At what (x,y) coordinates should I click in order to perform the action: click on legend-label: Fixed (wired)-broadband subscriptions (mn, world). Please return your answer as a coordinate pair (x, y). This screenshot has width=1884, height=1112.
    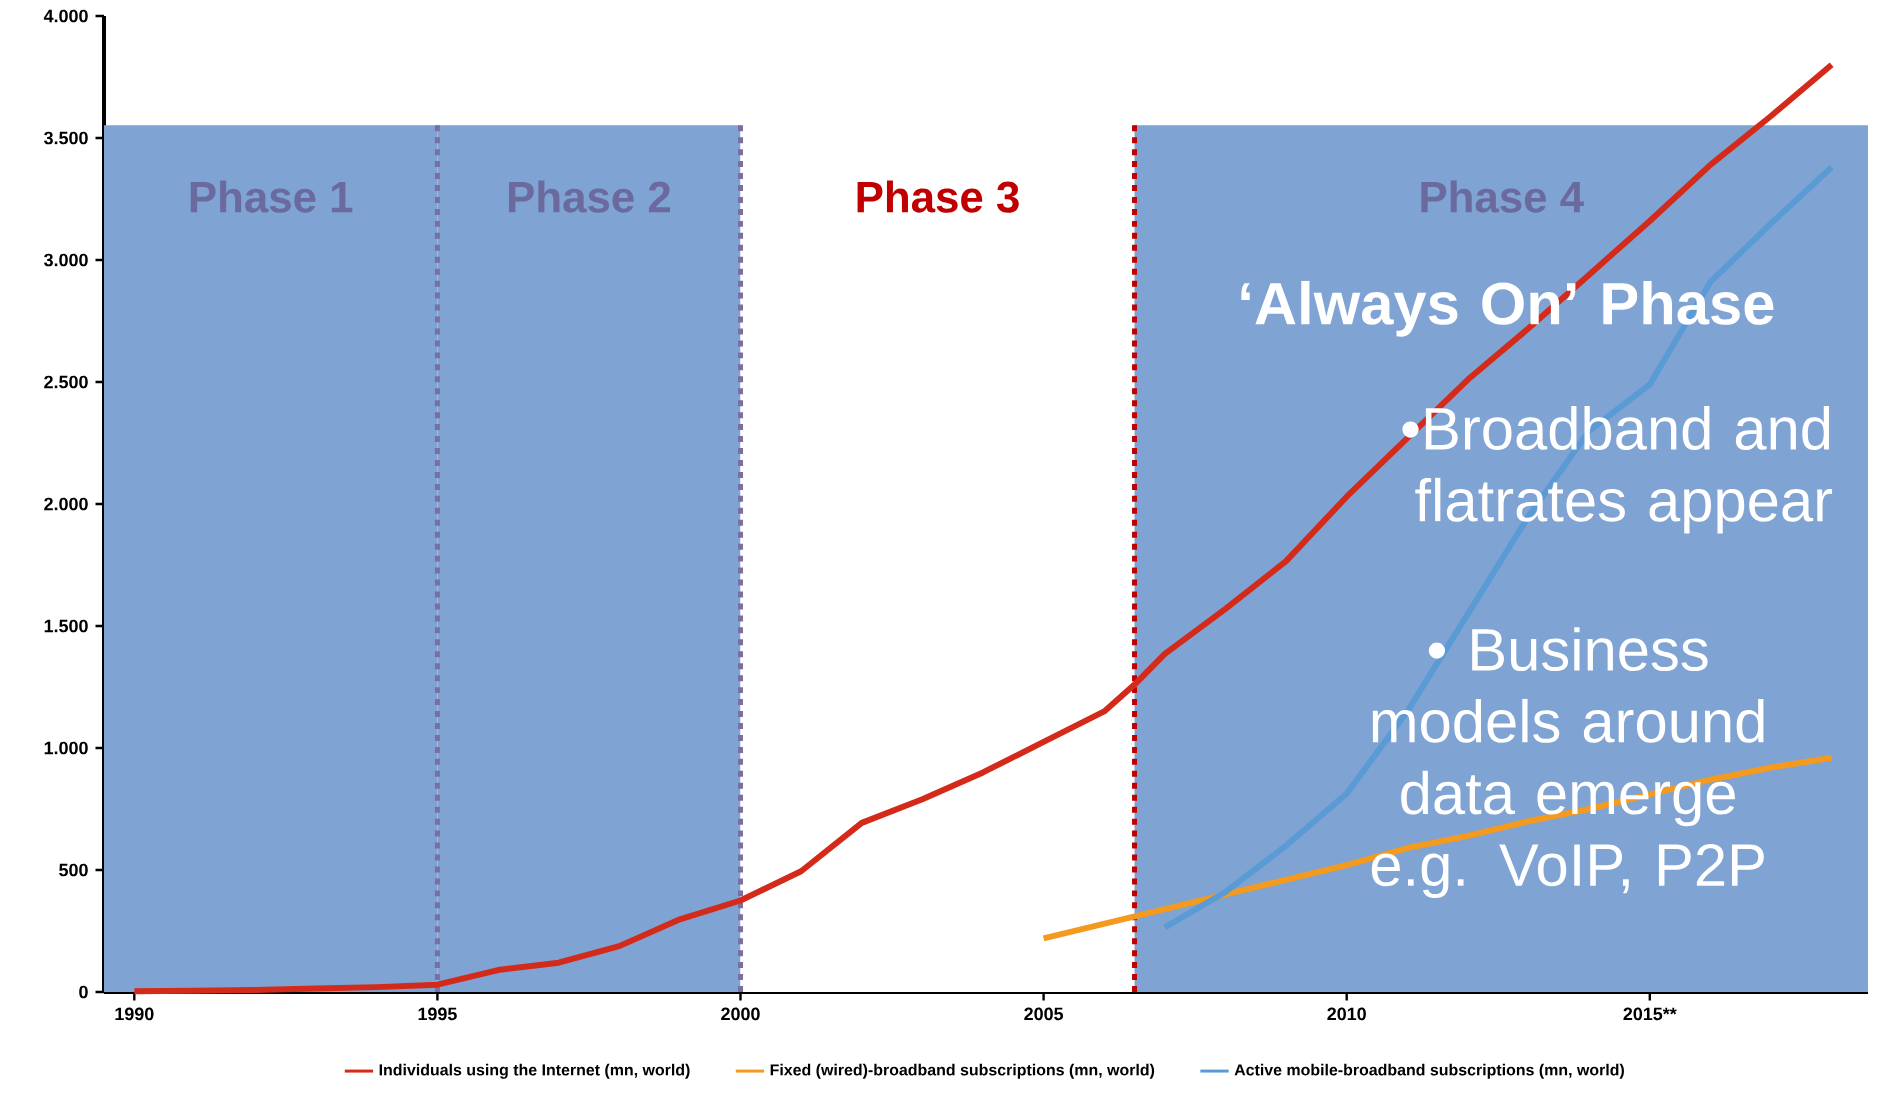
    Looking at the image, I should click on (962, 1071).